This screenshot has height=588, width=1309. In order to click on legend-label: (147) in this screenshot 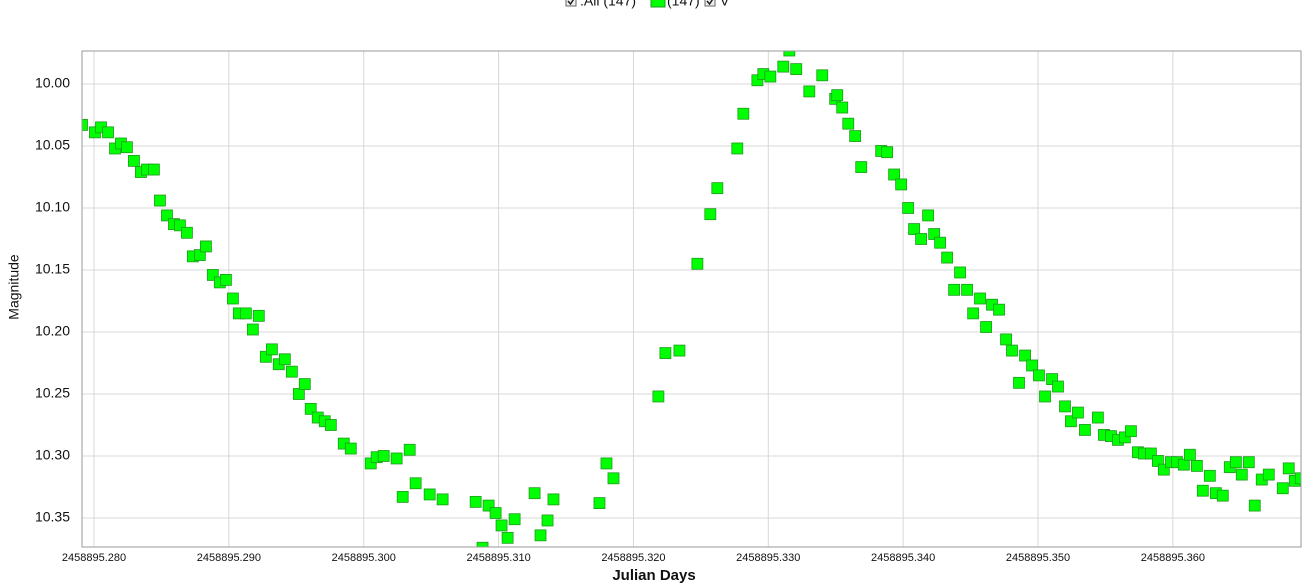, I will do `click(683, 4)`.